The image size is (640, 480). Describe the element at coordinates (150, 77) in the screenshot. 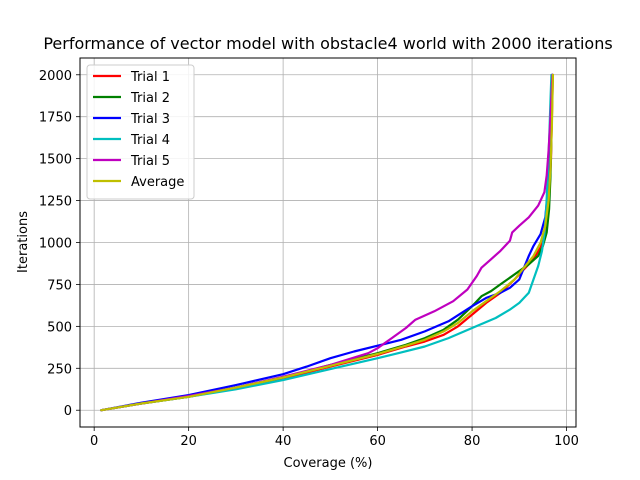

I see `legend-label: Trial 1` at that location.